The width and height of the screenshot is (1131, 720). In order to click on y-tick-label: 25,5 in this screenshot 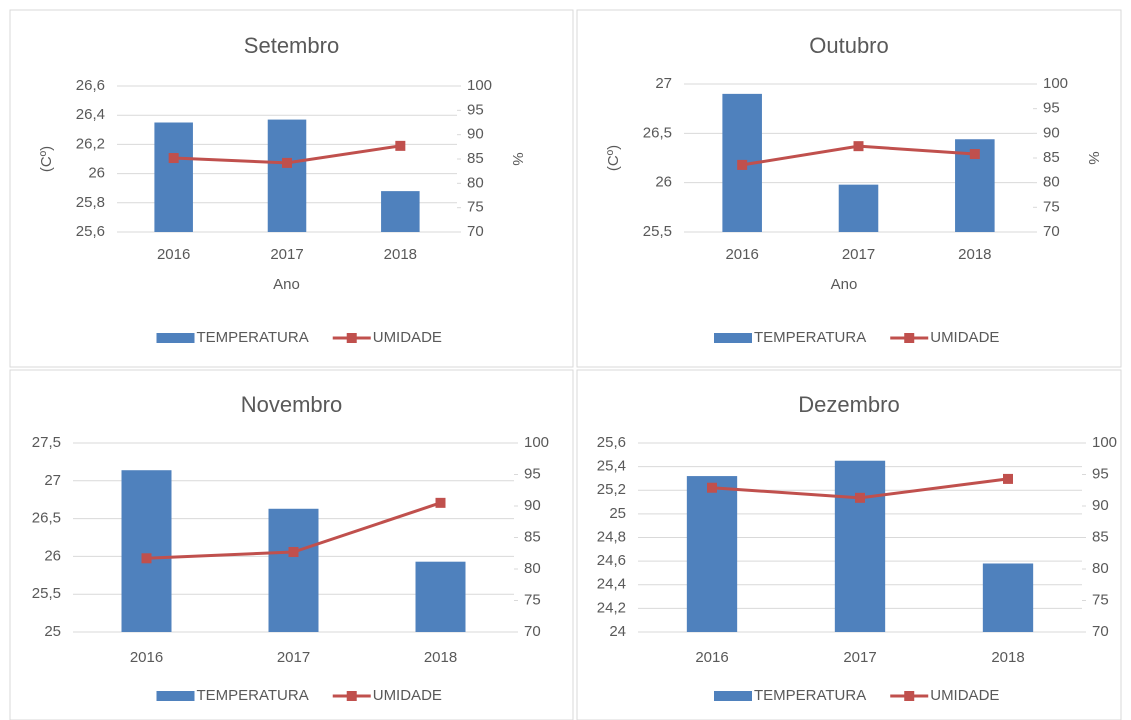, I will do `click(657, 231)`.